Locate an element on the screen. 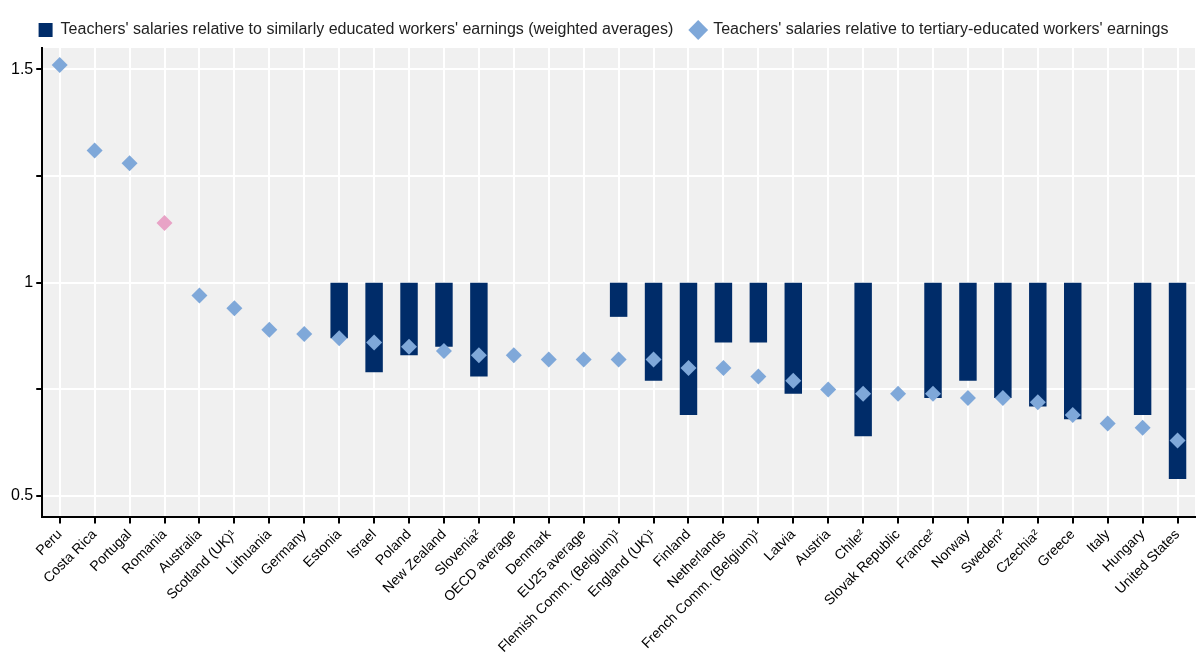  legend-label: Teachers' salaries relative to similarly educated workers' earnings (weighted averages) is located at coordinates (367, 29).